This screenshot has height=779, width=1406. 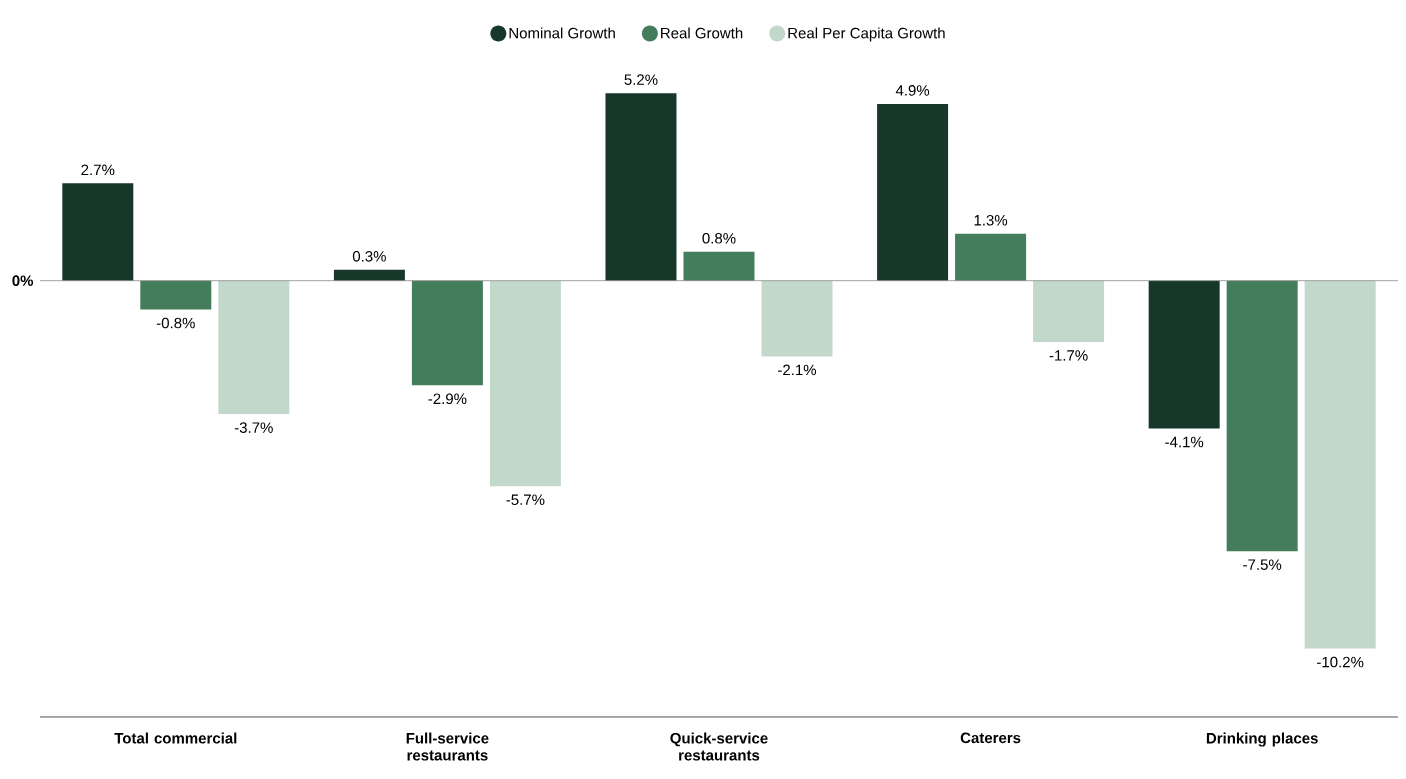 I want to click on x-tick-label: Caterers, so click(x=990, y=738).